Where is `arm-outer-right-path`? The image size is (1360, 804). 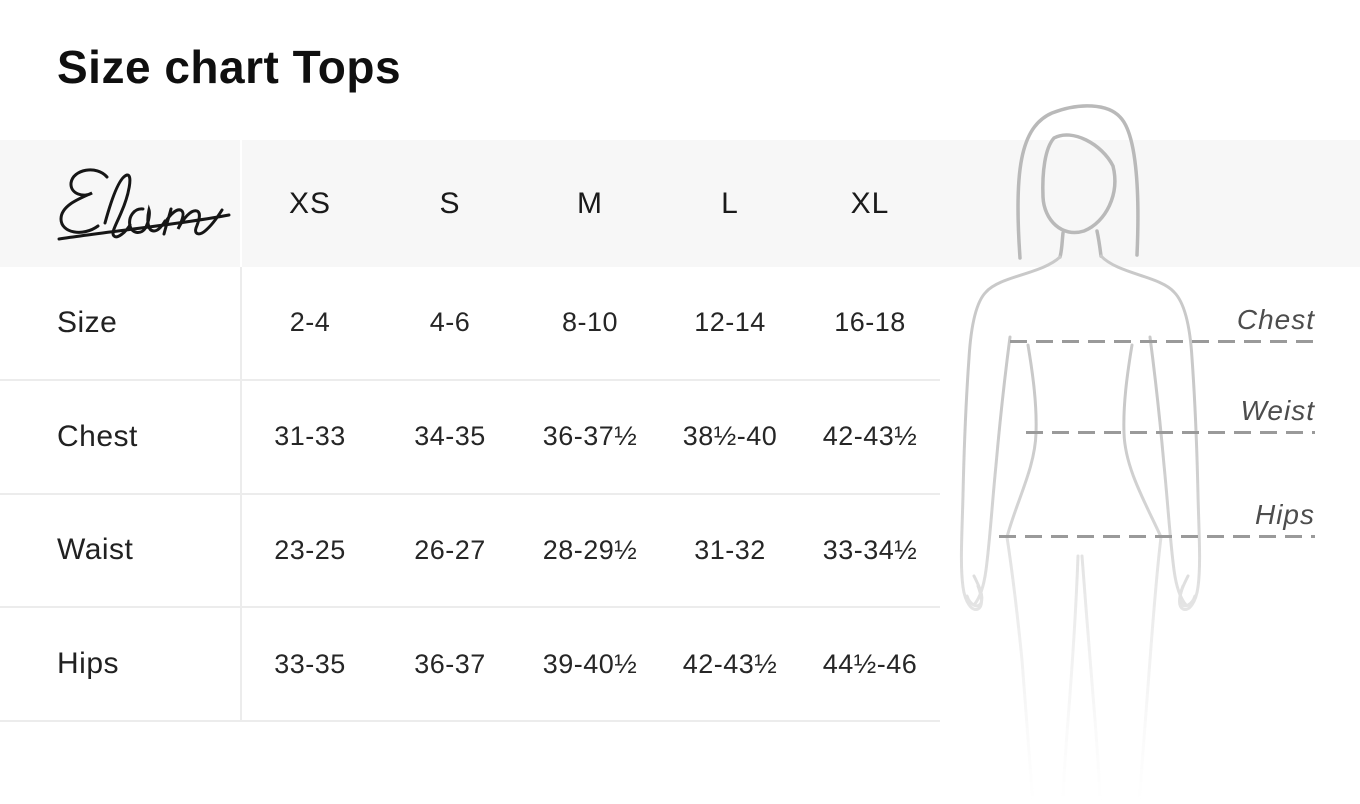
arm-outer-right-path is located at coordinates (1150, 432).